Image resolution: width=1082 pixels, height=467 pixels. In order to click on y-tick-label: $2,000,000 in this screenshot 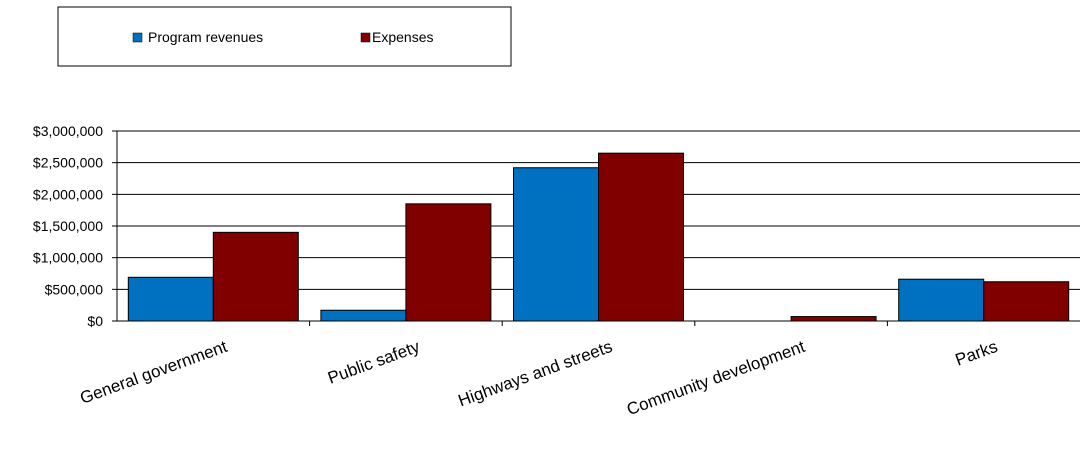, I will do `click(68, 194)`.